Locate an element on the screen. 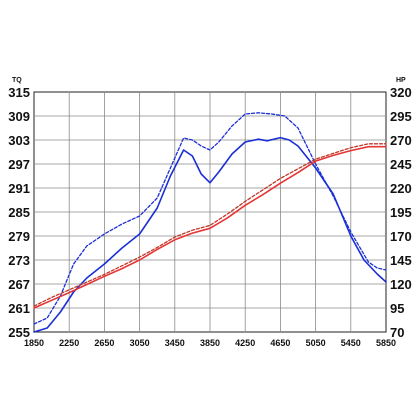 Image resolution: width=420 pixels, height=420 pixels. x-tick-label: 3850 is located at coordinates (210, 343).